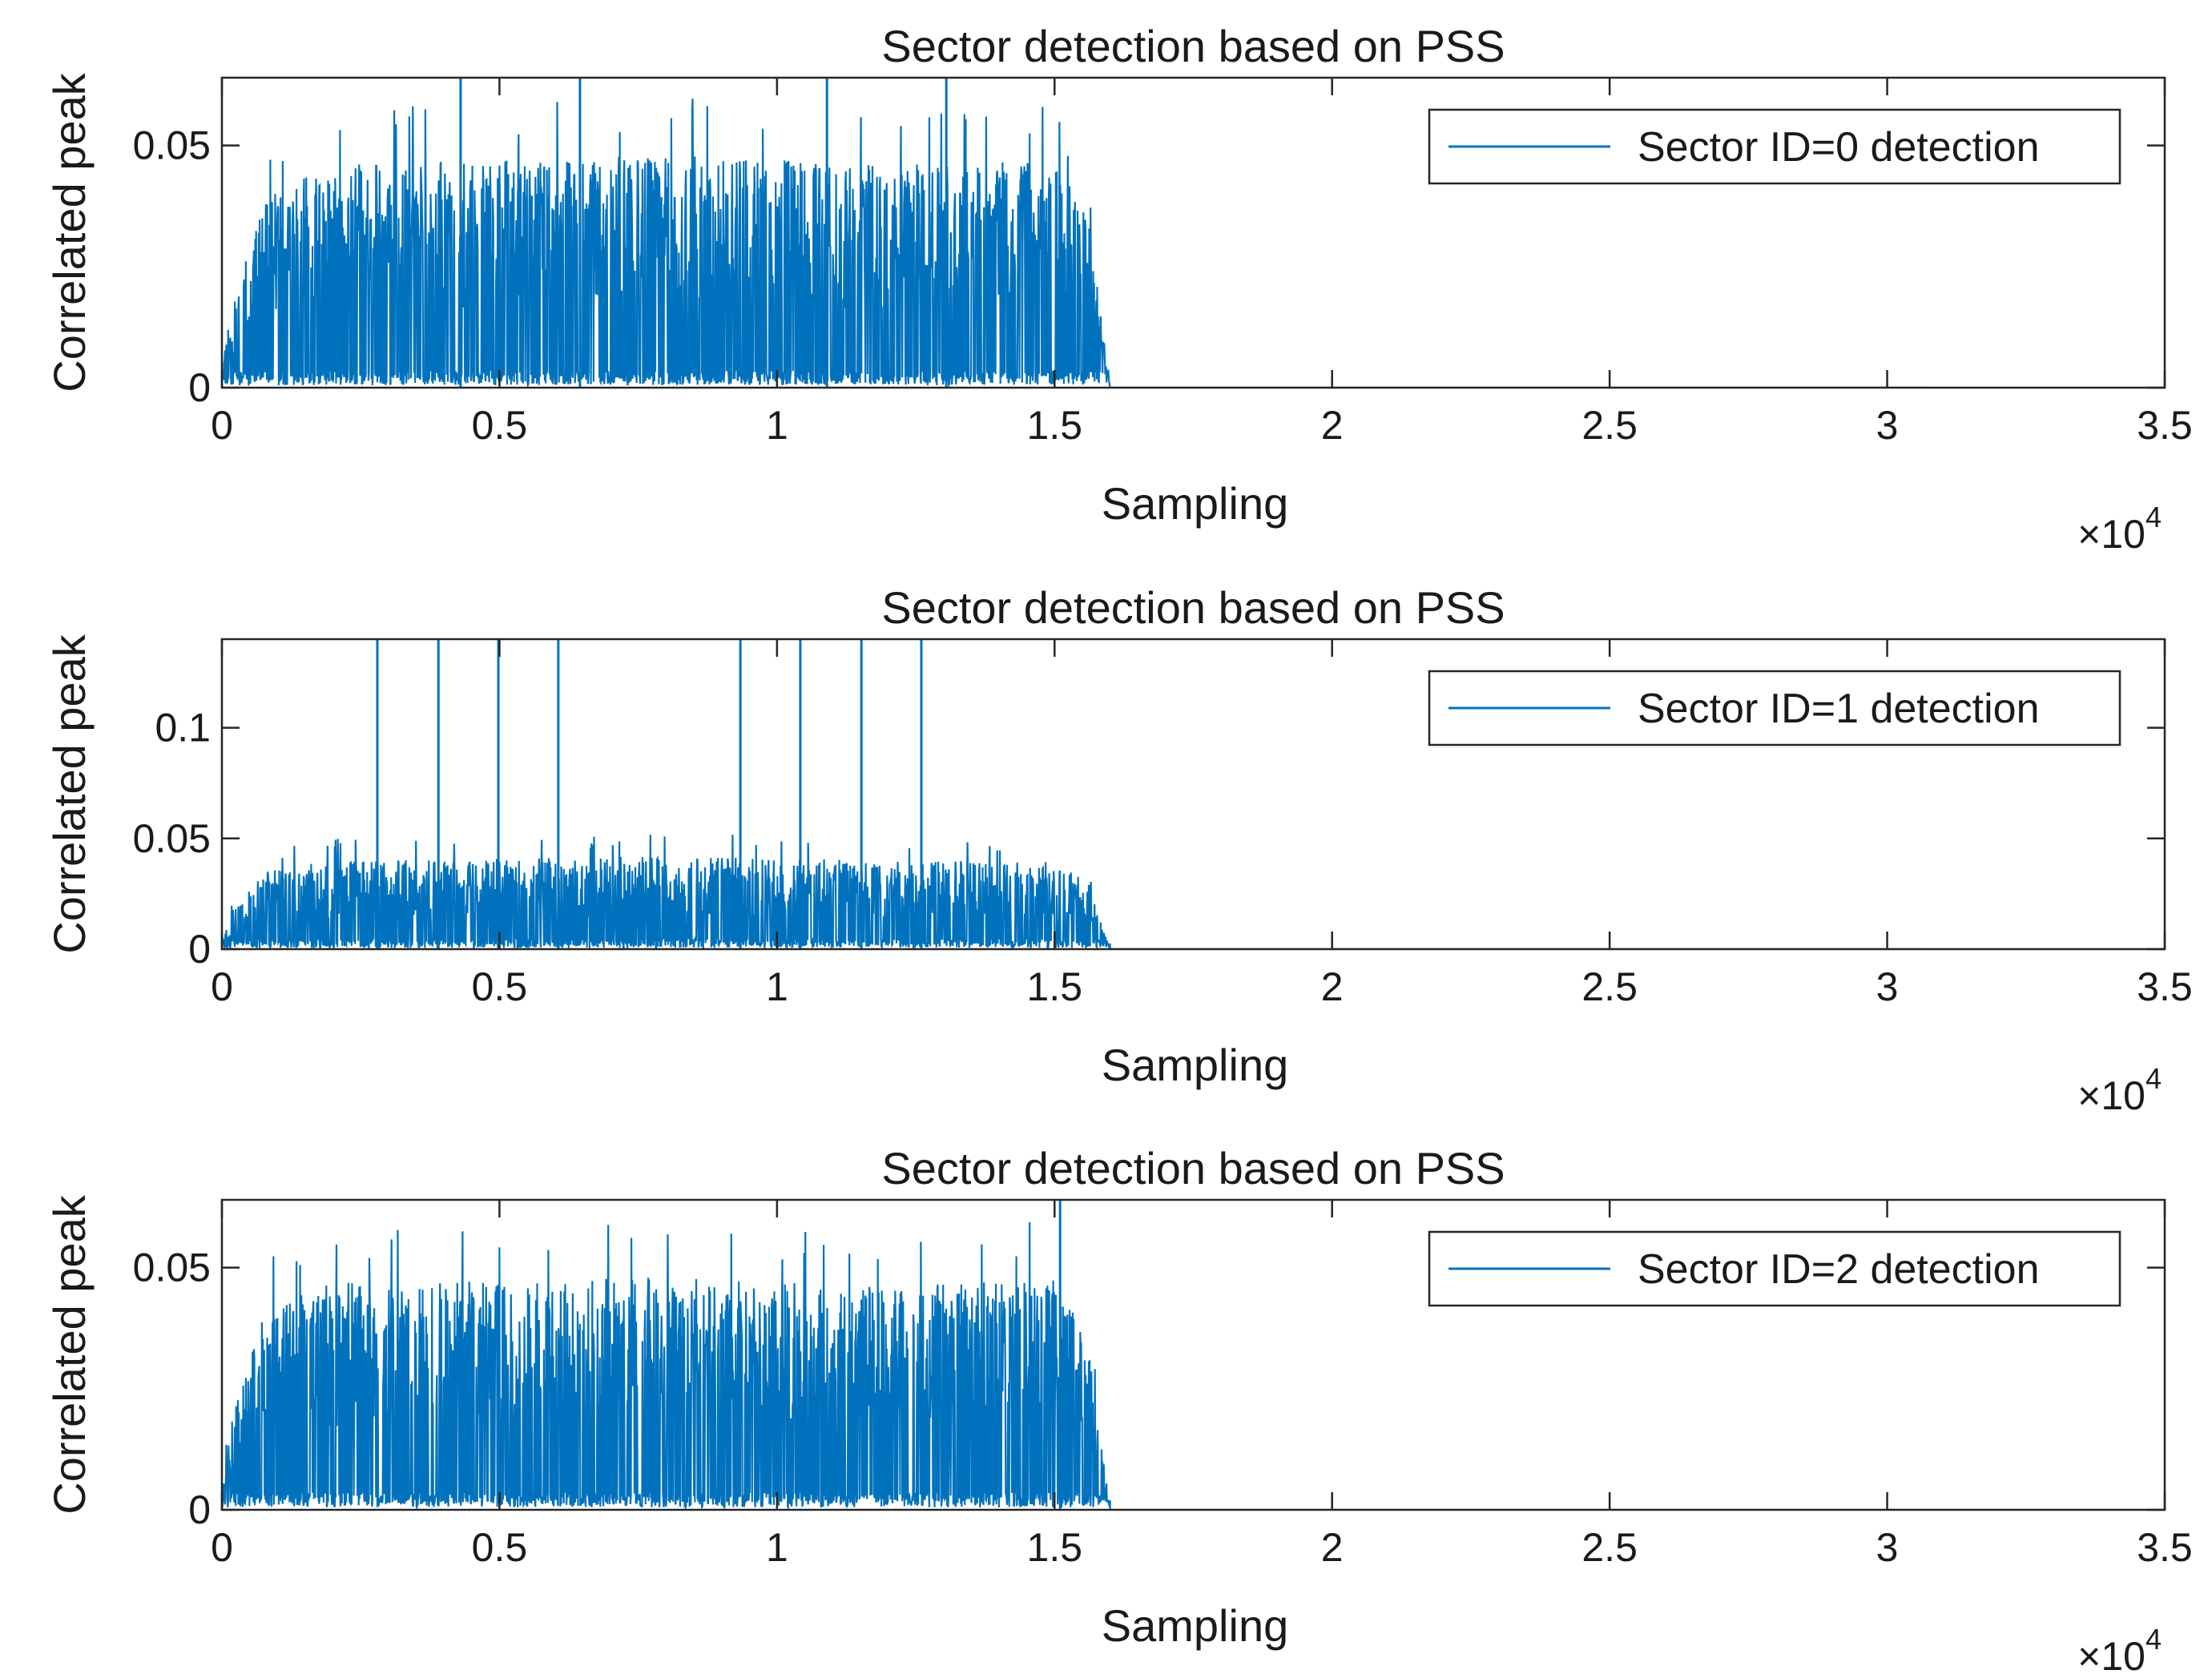 The width and height of the screenshot is (2212, 1674). I want to click on y-tick-label: 0.1, so click(183, 728).